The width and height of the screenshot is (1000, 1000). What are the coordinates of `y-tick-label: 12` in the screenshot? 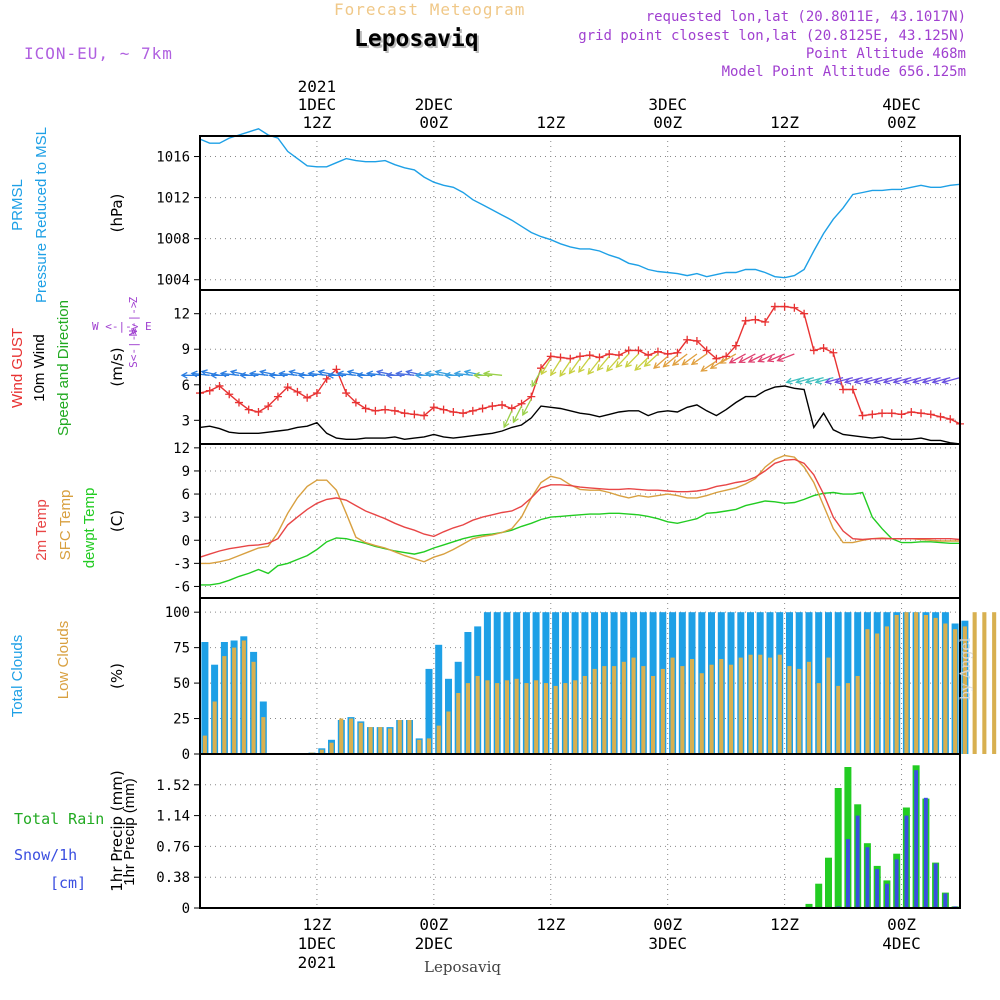 It's located at (181, 315).